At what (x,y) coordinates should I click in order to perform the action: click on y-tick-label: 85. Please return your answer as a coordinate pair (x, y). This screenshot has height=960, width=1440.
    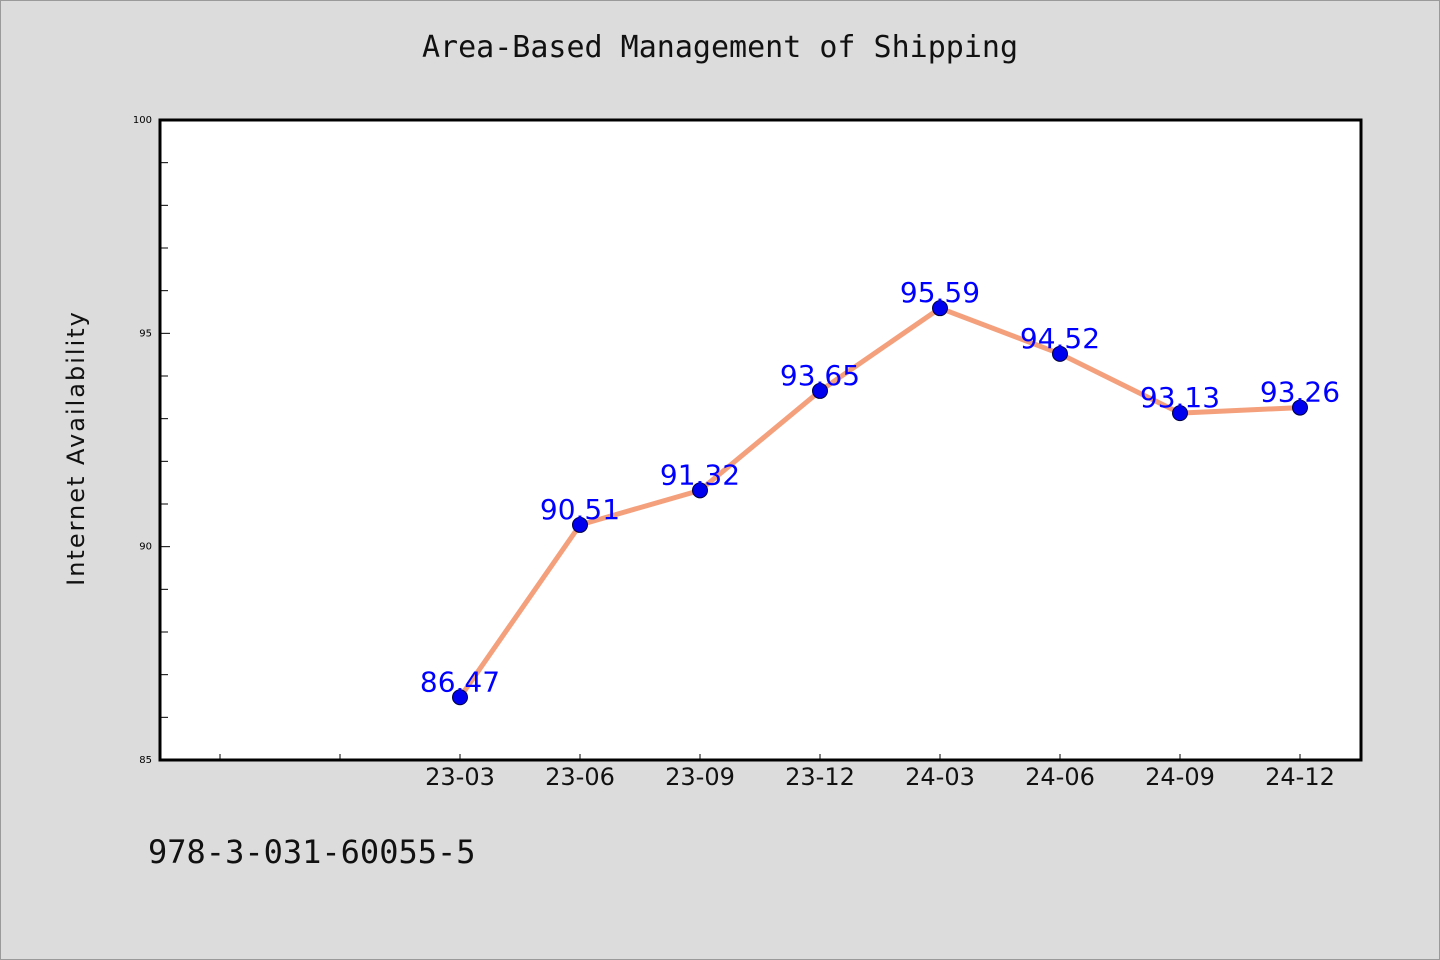
    Looking at the image, I should click on (145, 760).